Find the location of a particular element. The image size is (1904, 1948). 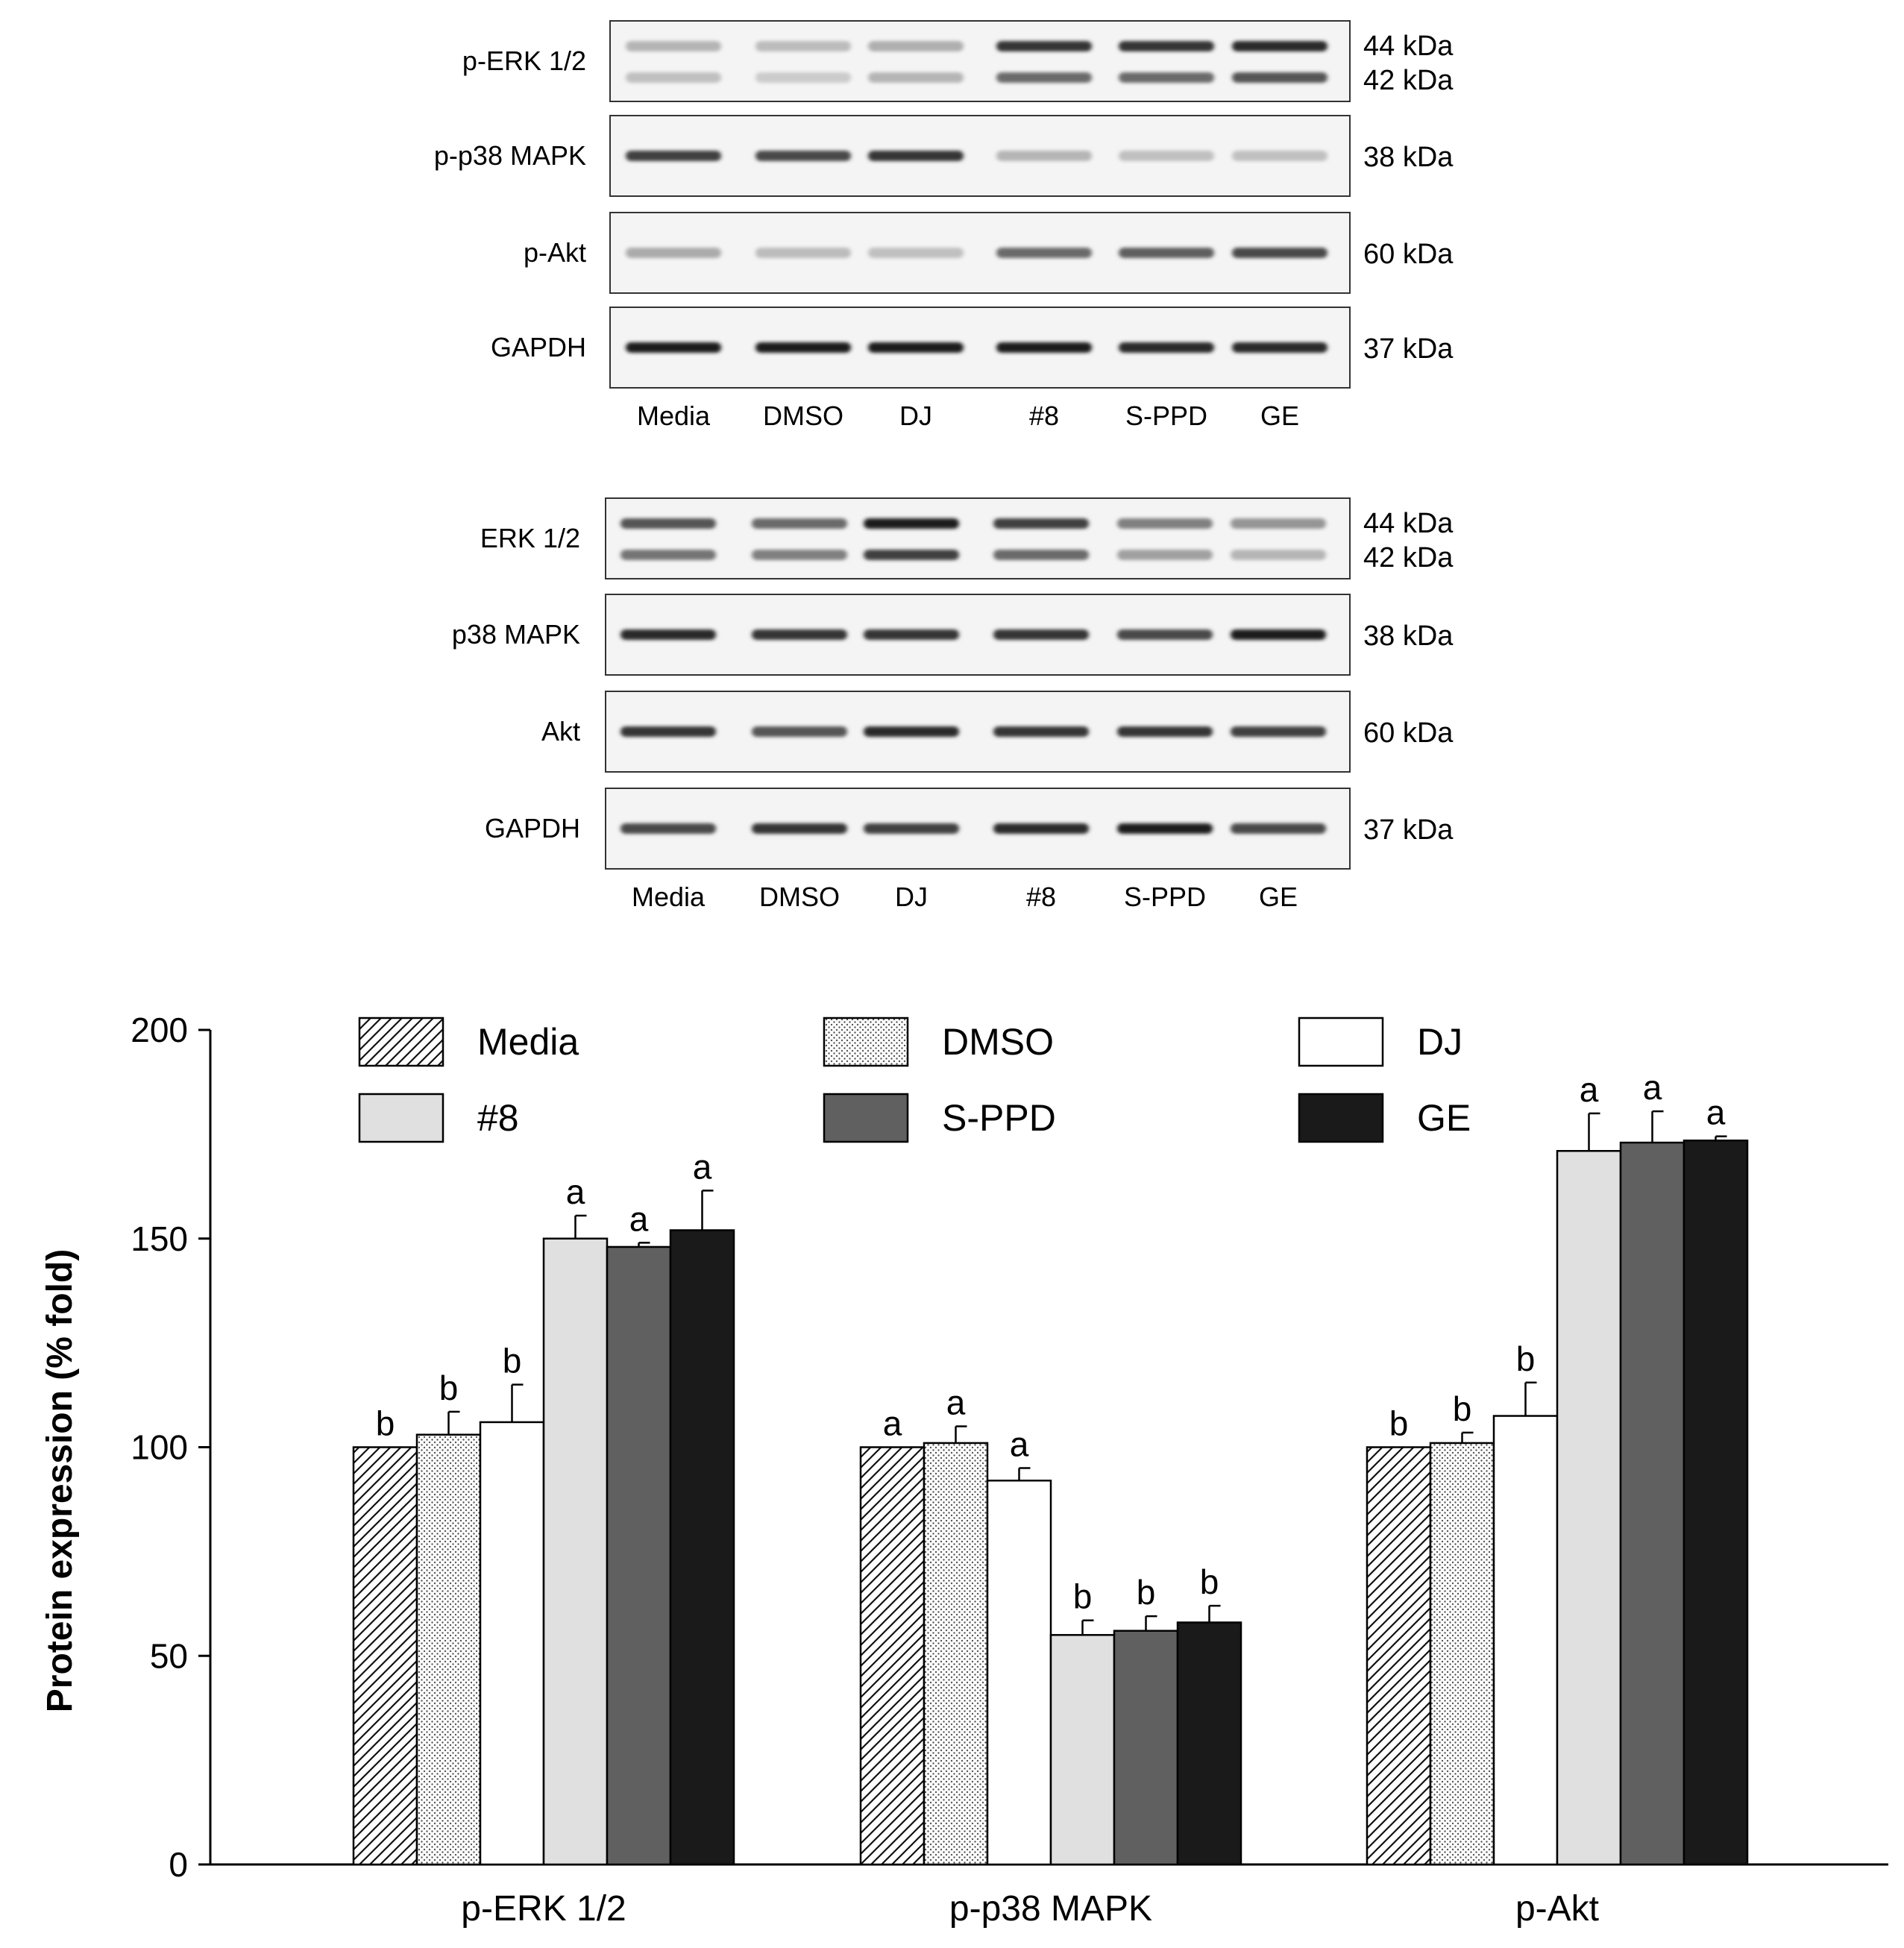

lane-label: DMSO is located at coordinates (799, 897).